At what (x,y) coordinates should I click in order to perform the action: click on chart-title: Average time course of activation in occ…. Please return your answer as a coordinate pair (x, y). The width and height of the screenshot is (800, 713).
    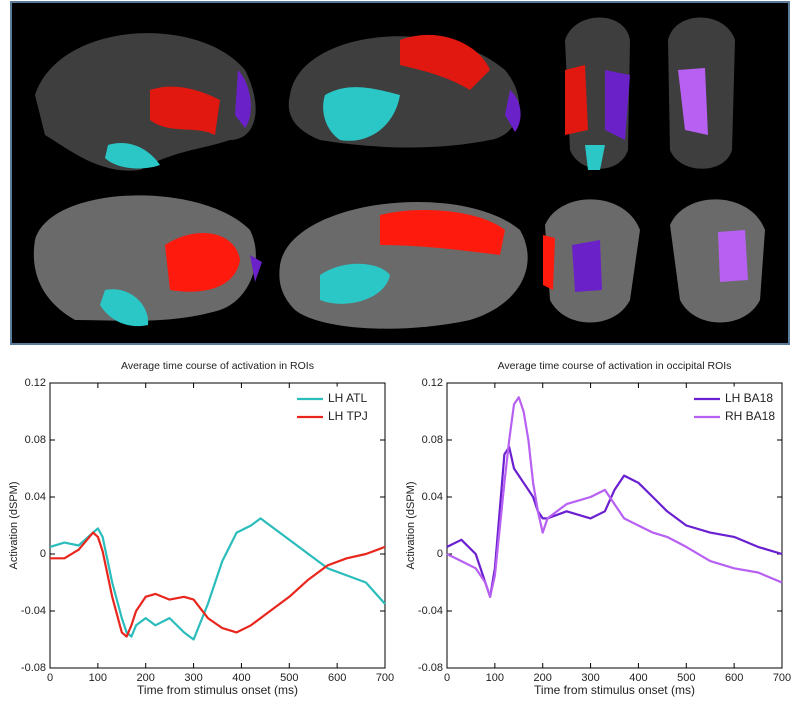
    Looking at the image, I should click on (615, 366).